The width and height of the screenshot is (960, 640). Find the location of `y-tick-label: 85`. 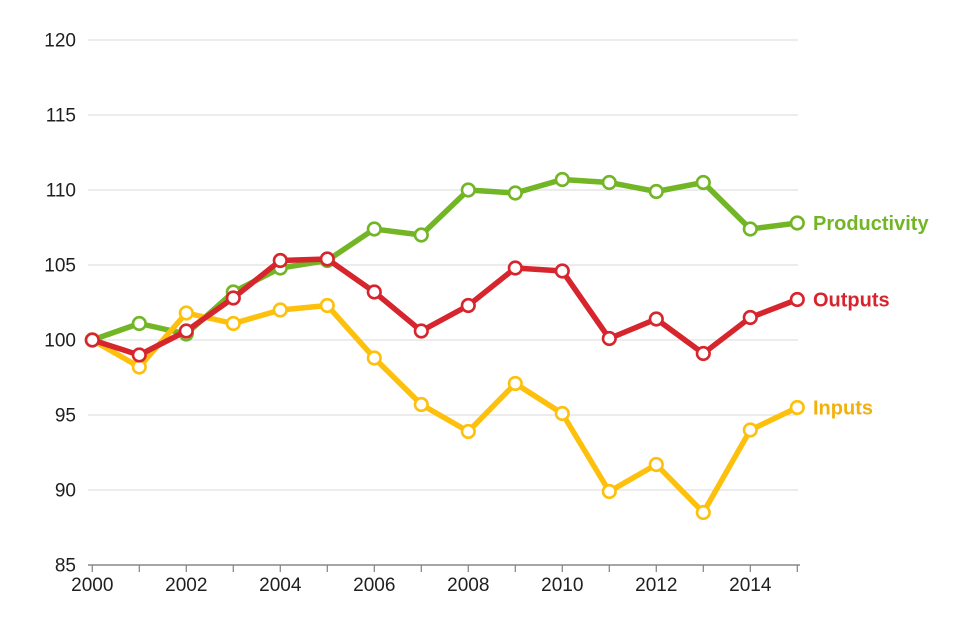

y-tick-label: 85 is located at coordinates (65, 566).